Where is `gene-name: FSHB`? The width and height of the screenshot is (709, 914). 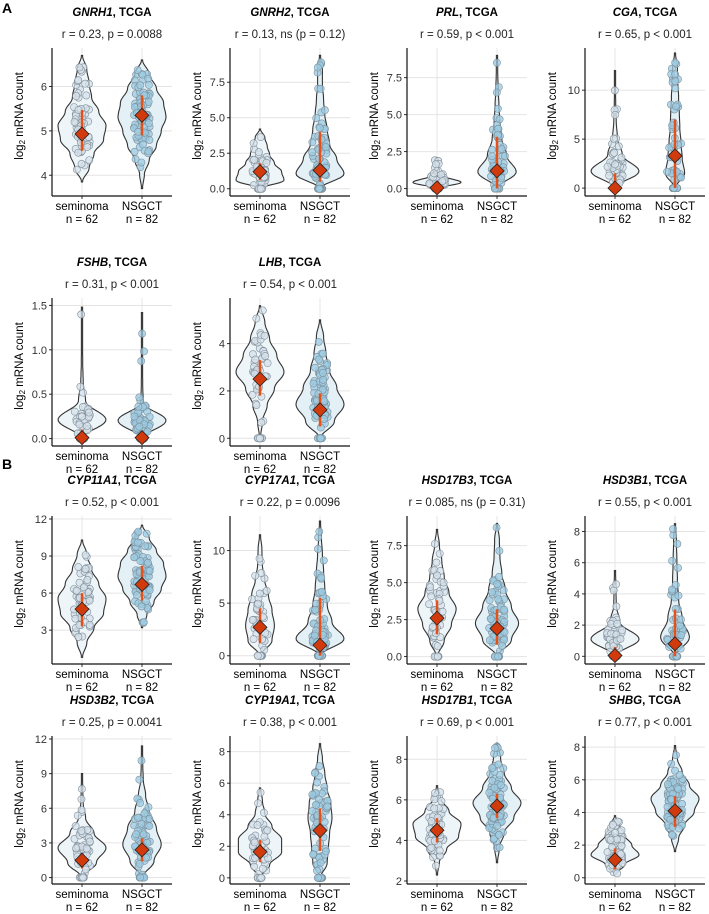 gene-name: FSHB is located at coordinates (92, 263).